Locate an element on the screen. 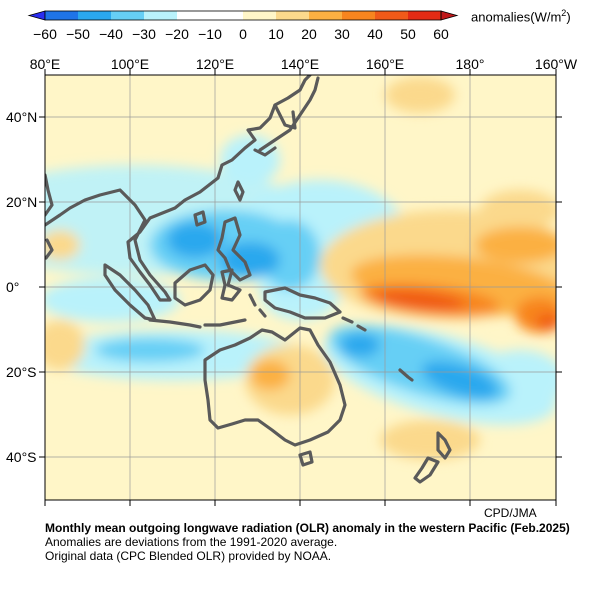 This screenshot has height=600, width=600. latitude-label: 40°S is located at coordinates (21, 457).